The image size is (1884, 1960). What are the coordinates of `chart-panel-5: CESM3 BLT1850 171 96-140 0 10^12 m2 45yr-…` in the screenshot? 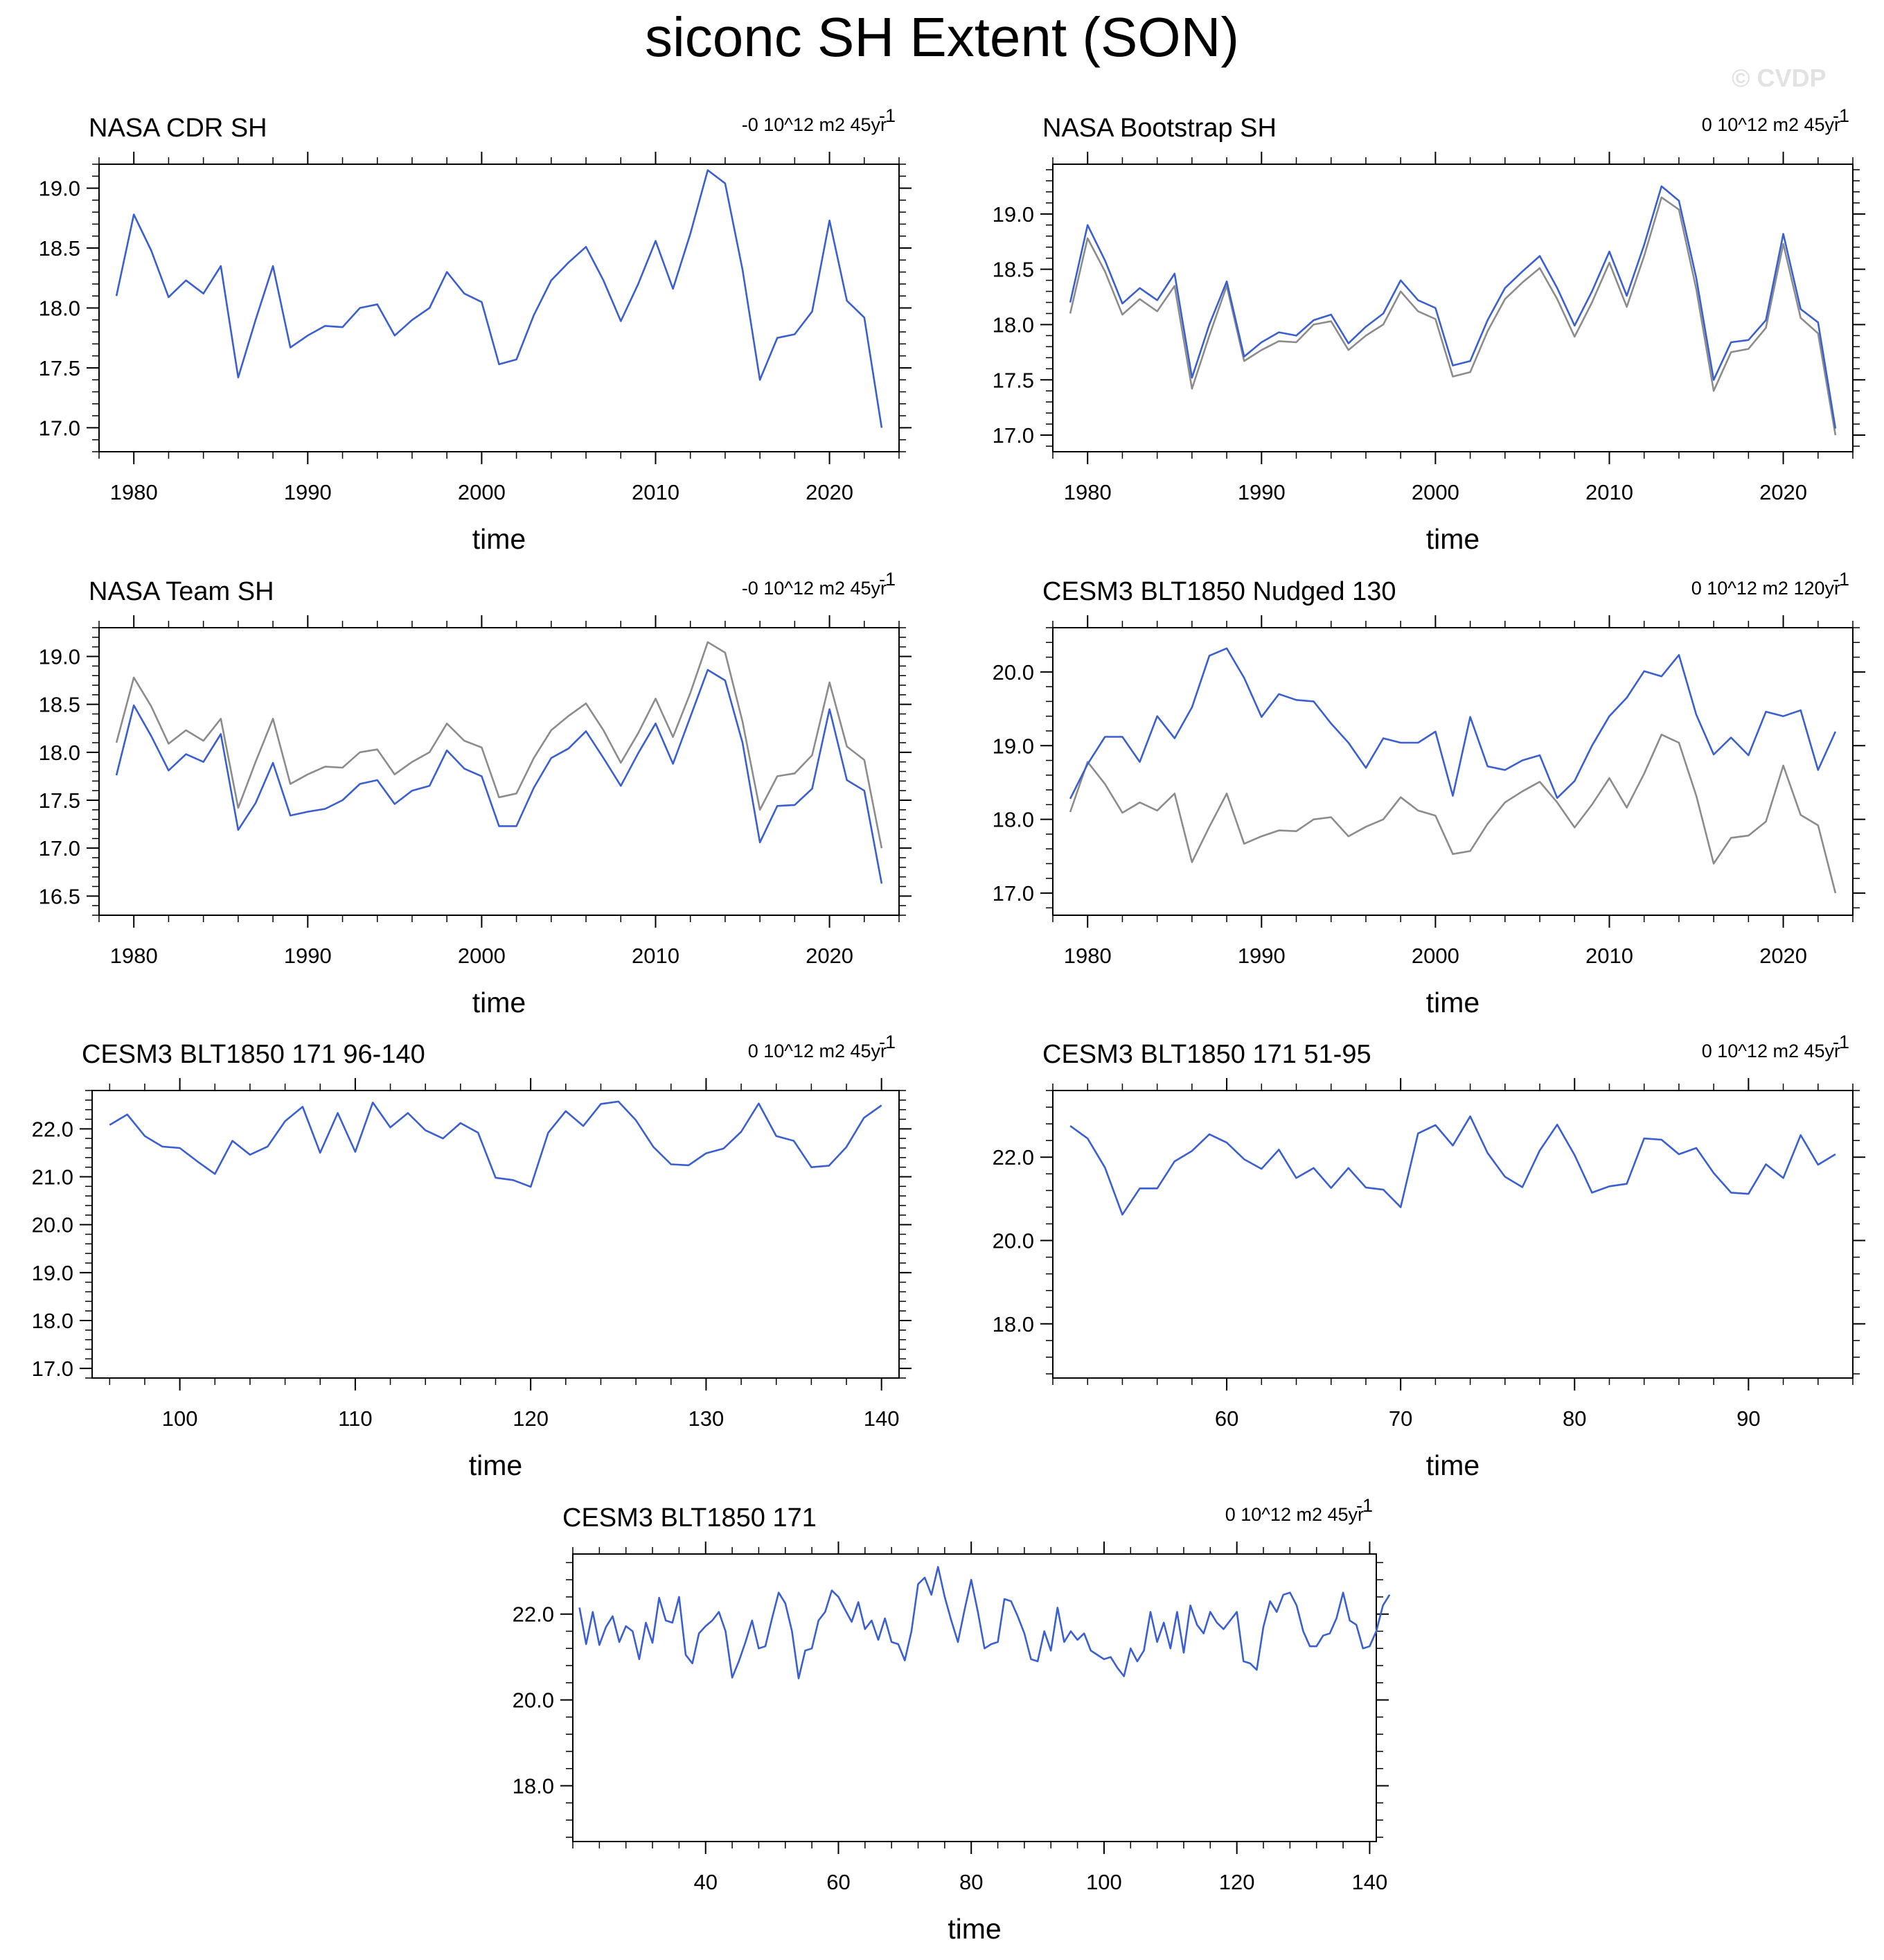 It's located at (472, 1256).